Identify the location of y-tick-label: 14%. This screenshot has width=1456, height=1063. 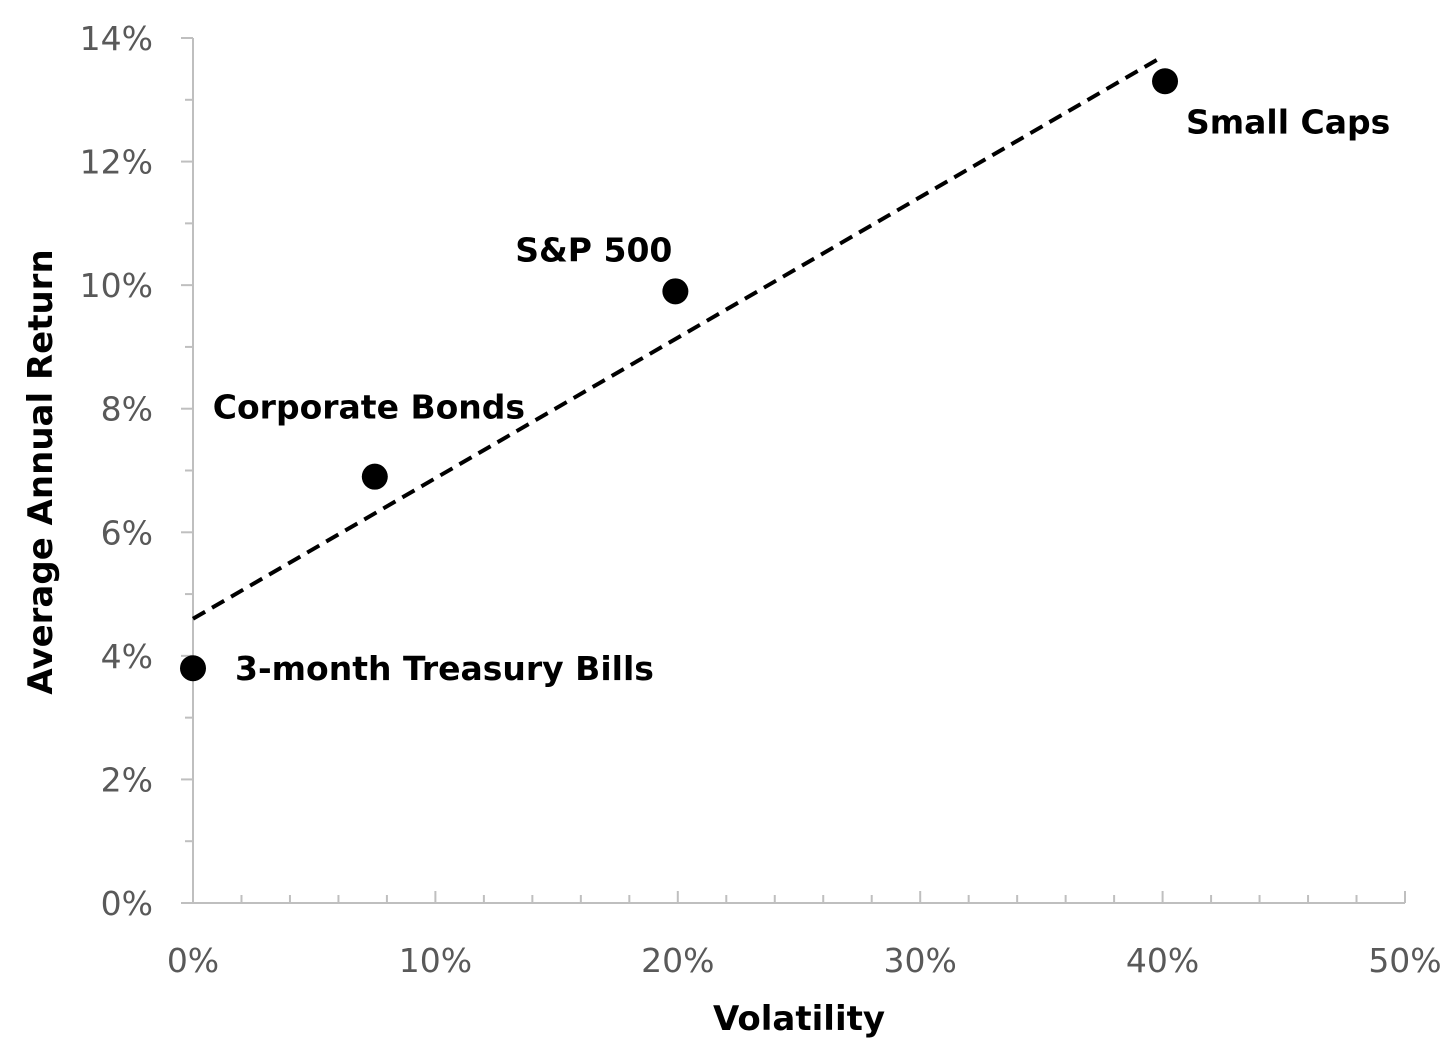
(116, 38).